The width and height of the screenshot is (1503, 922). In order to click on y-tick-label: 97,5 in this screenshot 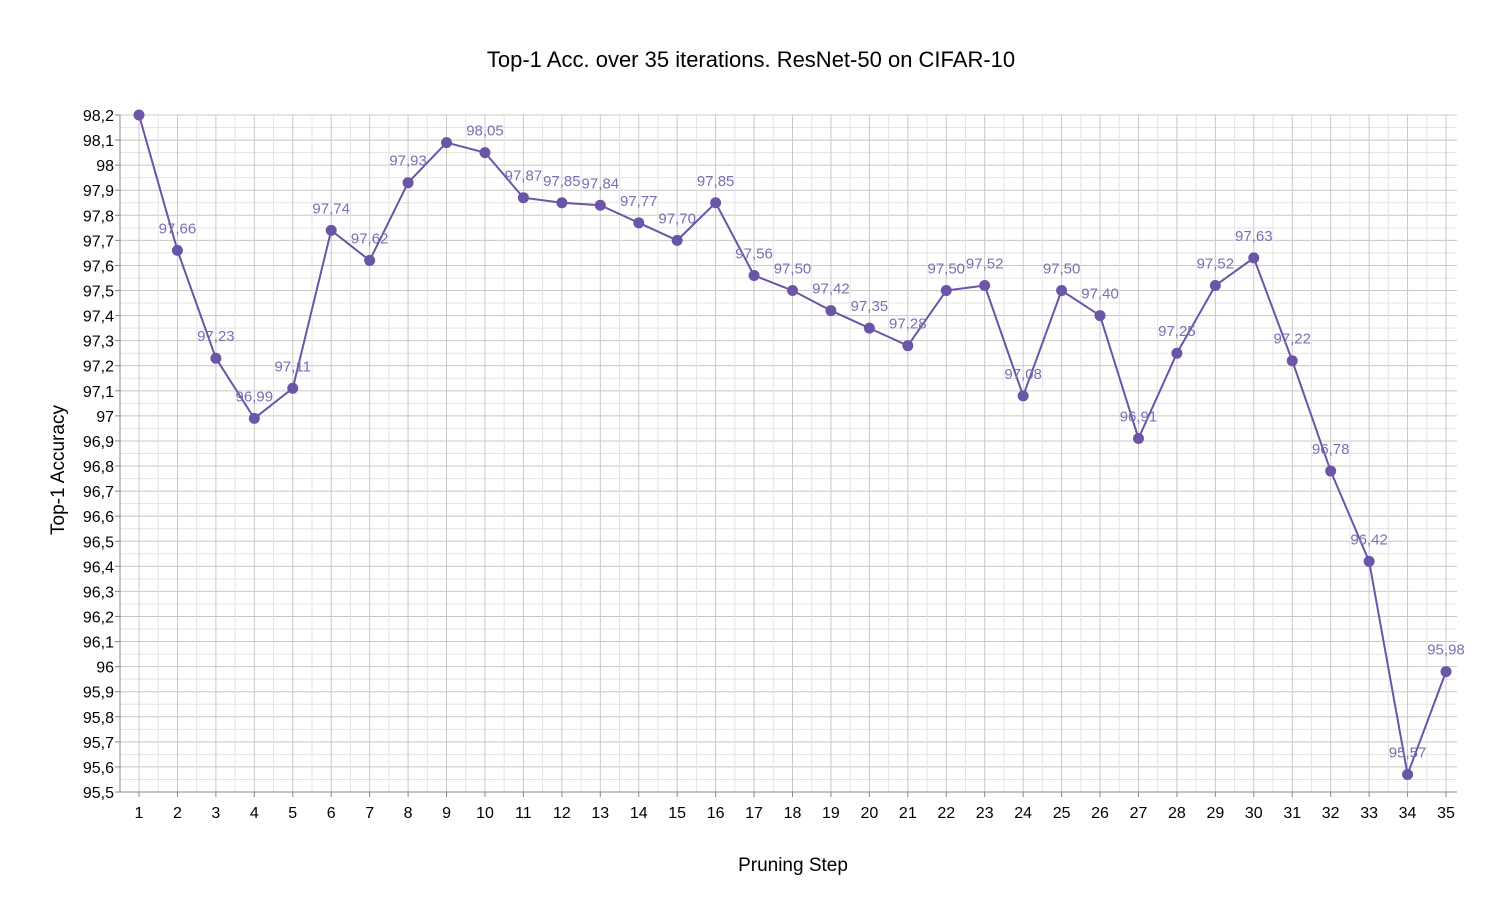, I will do `click(98, 292)`.